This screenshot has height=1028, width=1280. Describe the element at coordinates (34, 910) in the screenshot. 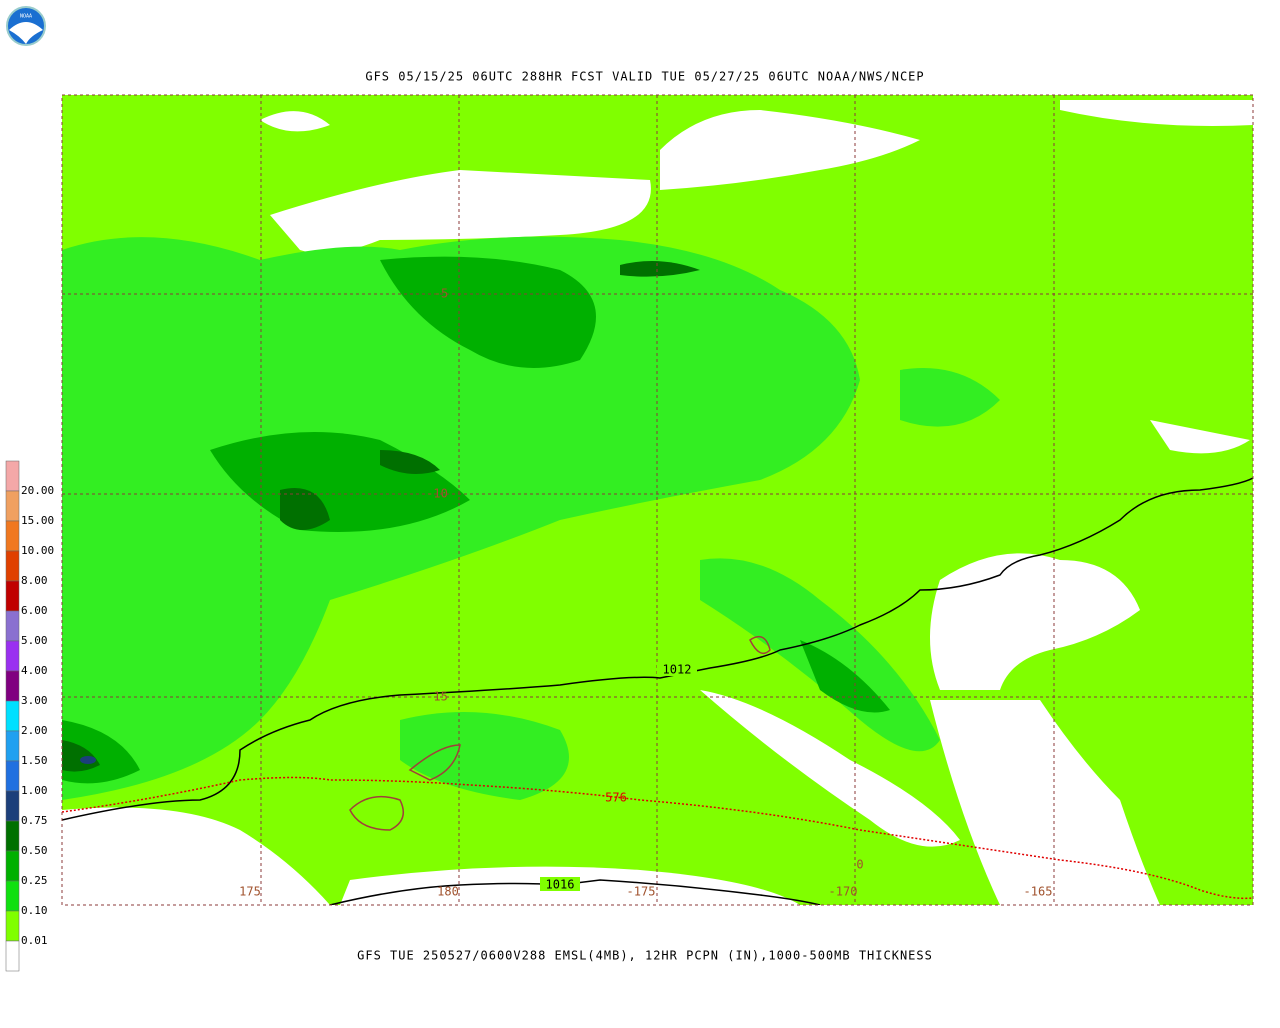

I see `legend-label: 0.10` at that location.